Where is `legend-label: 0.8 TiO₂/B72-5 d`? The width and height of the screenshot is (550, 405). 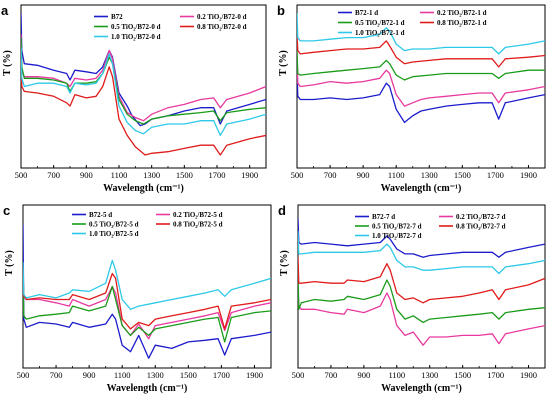
legend-label: 0.8 TiO₂/B72-5 d is located at coordinates (198, 225).